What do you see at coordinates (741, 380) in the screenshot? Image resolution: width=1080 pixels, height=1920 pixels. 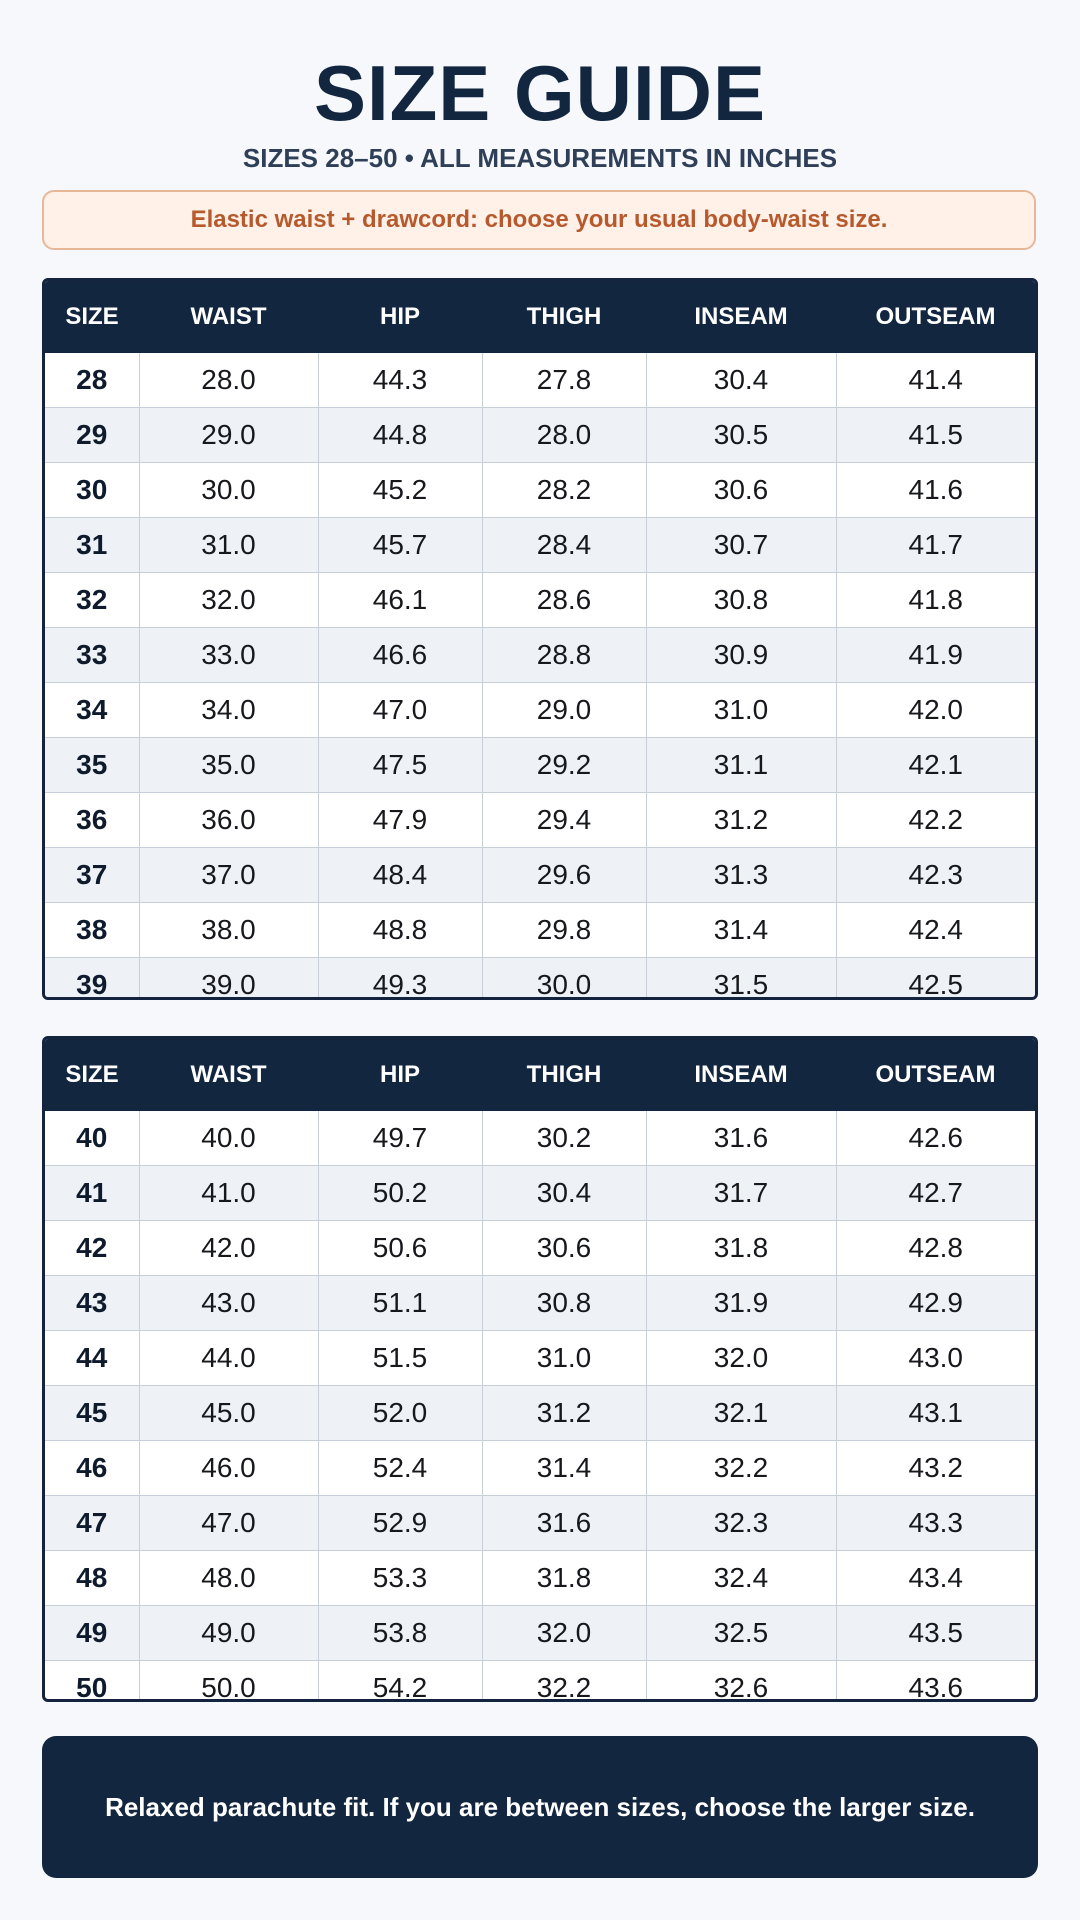 I see `cell-inseam: 30.4` at bounding box center [741, 380].